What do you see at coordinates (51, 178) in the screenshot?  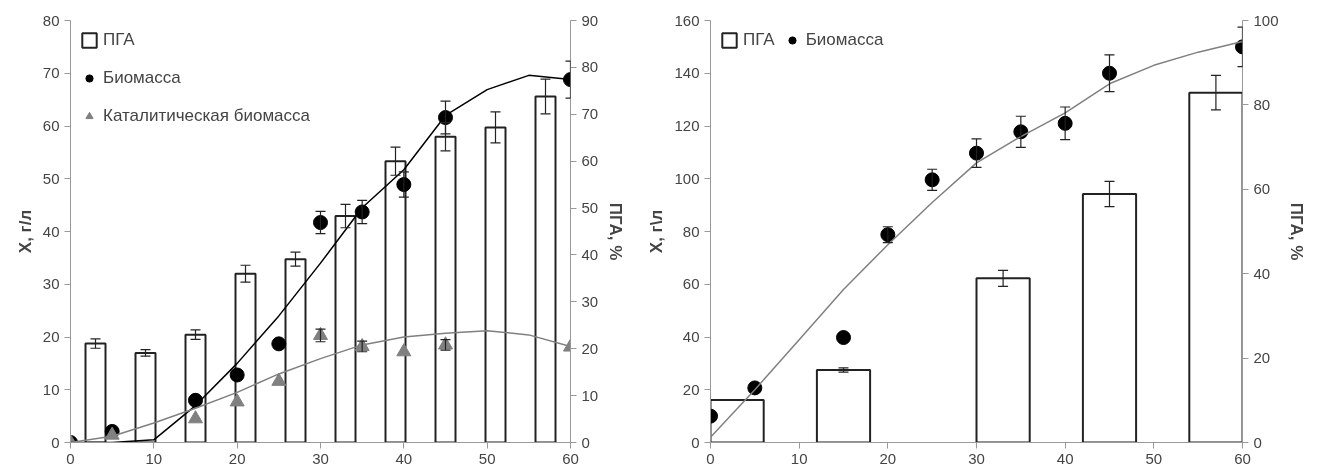 I see `y-tick-label: 50` at bounding box center [51, 178].